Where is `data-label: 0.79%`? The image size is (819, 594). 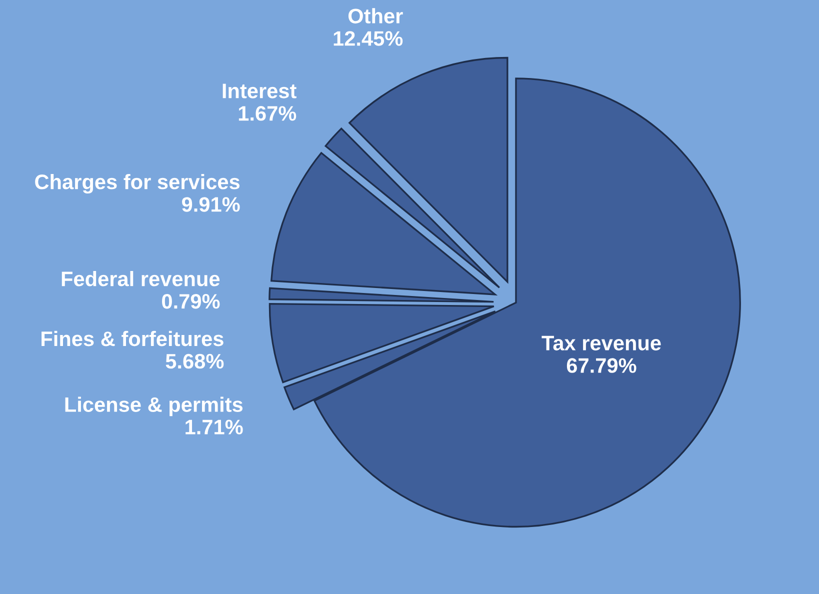
data-label: 0.79% is located at coordinates (191, 301).